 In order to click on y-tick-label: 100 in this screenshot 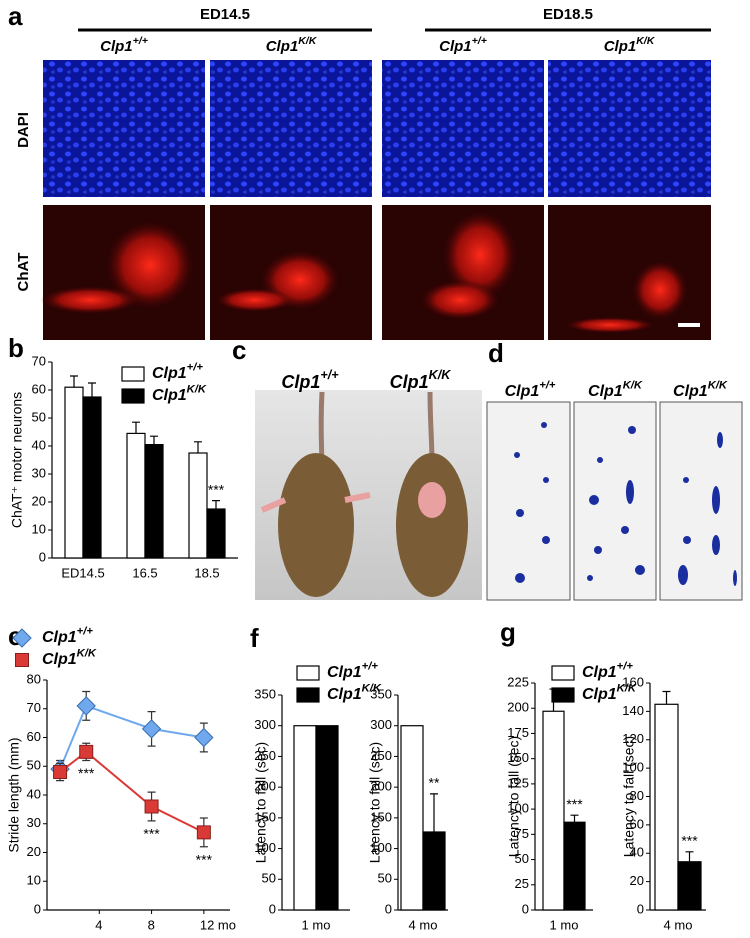, I will do `click(381, 847)`.